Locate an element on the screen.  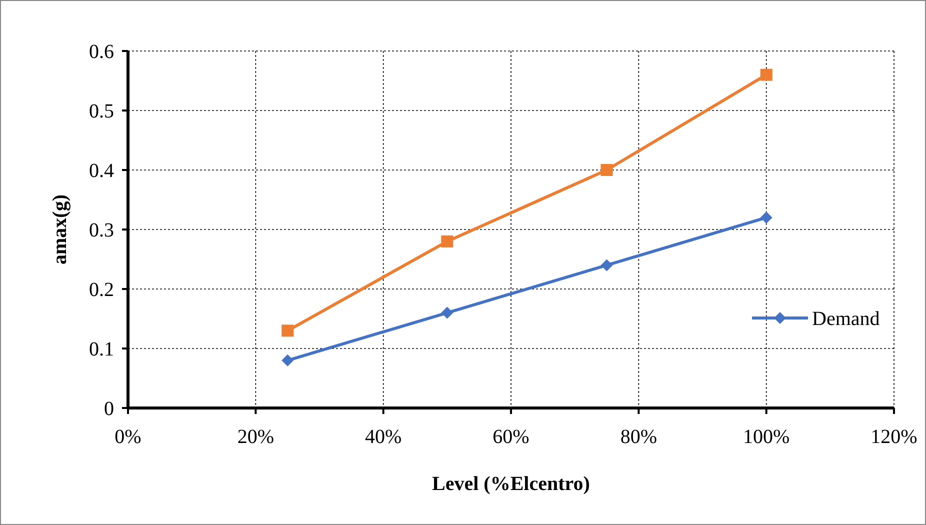
x-tick-label: 40% is located at coordinates (383, 437).